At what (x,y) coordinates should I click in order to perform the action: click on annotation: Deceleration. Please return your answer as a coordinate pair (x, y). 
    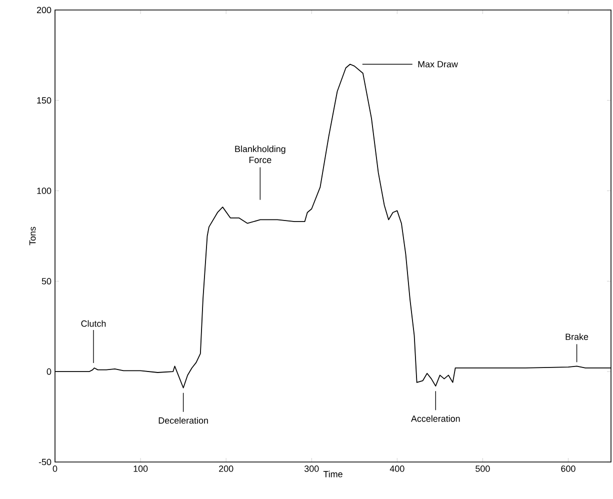
    Looking at the image, I should click on (183, 420).